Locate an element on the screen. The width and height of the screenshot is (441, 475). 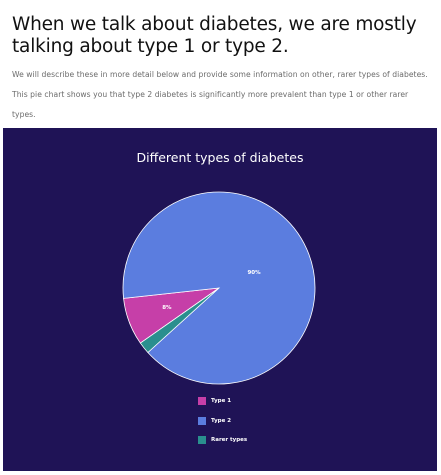
pie-slice-rarer-types is located at coordinates (179, 320).